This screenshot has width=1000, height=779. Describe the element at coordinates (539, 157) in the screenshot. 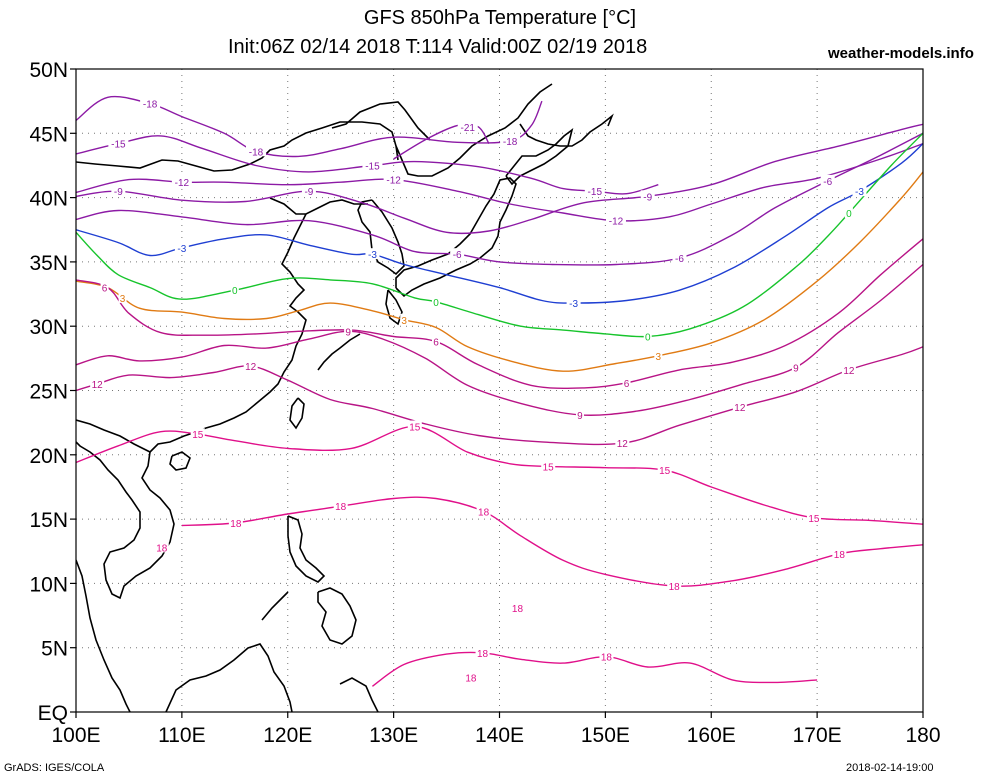

I see `coast-japan-hokkaido` at that location.